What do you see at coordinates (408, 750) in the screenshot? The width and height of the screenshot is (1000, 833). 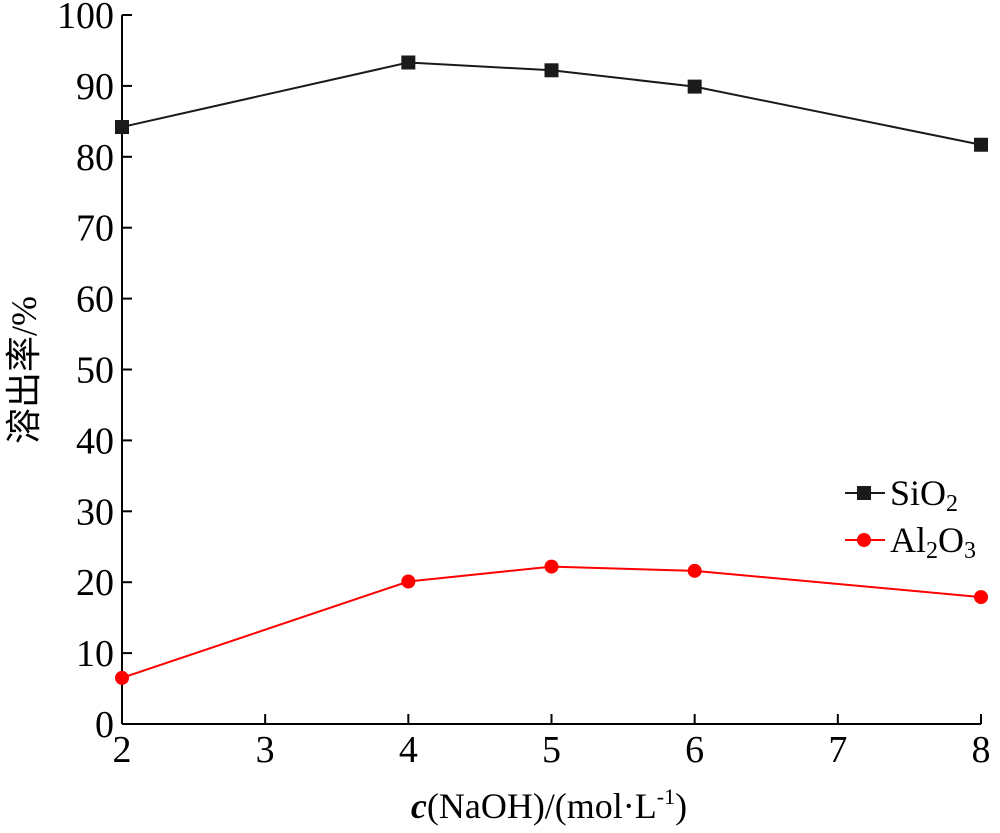 I see `x-tick-label: 4` at bounding box center [408, 750].